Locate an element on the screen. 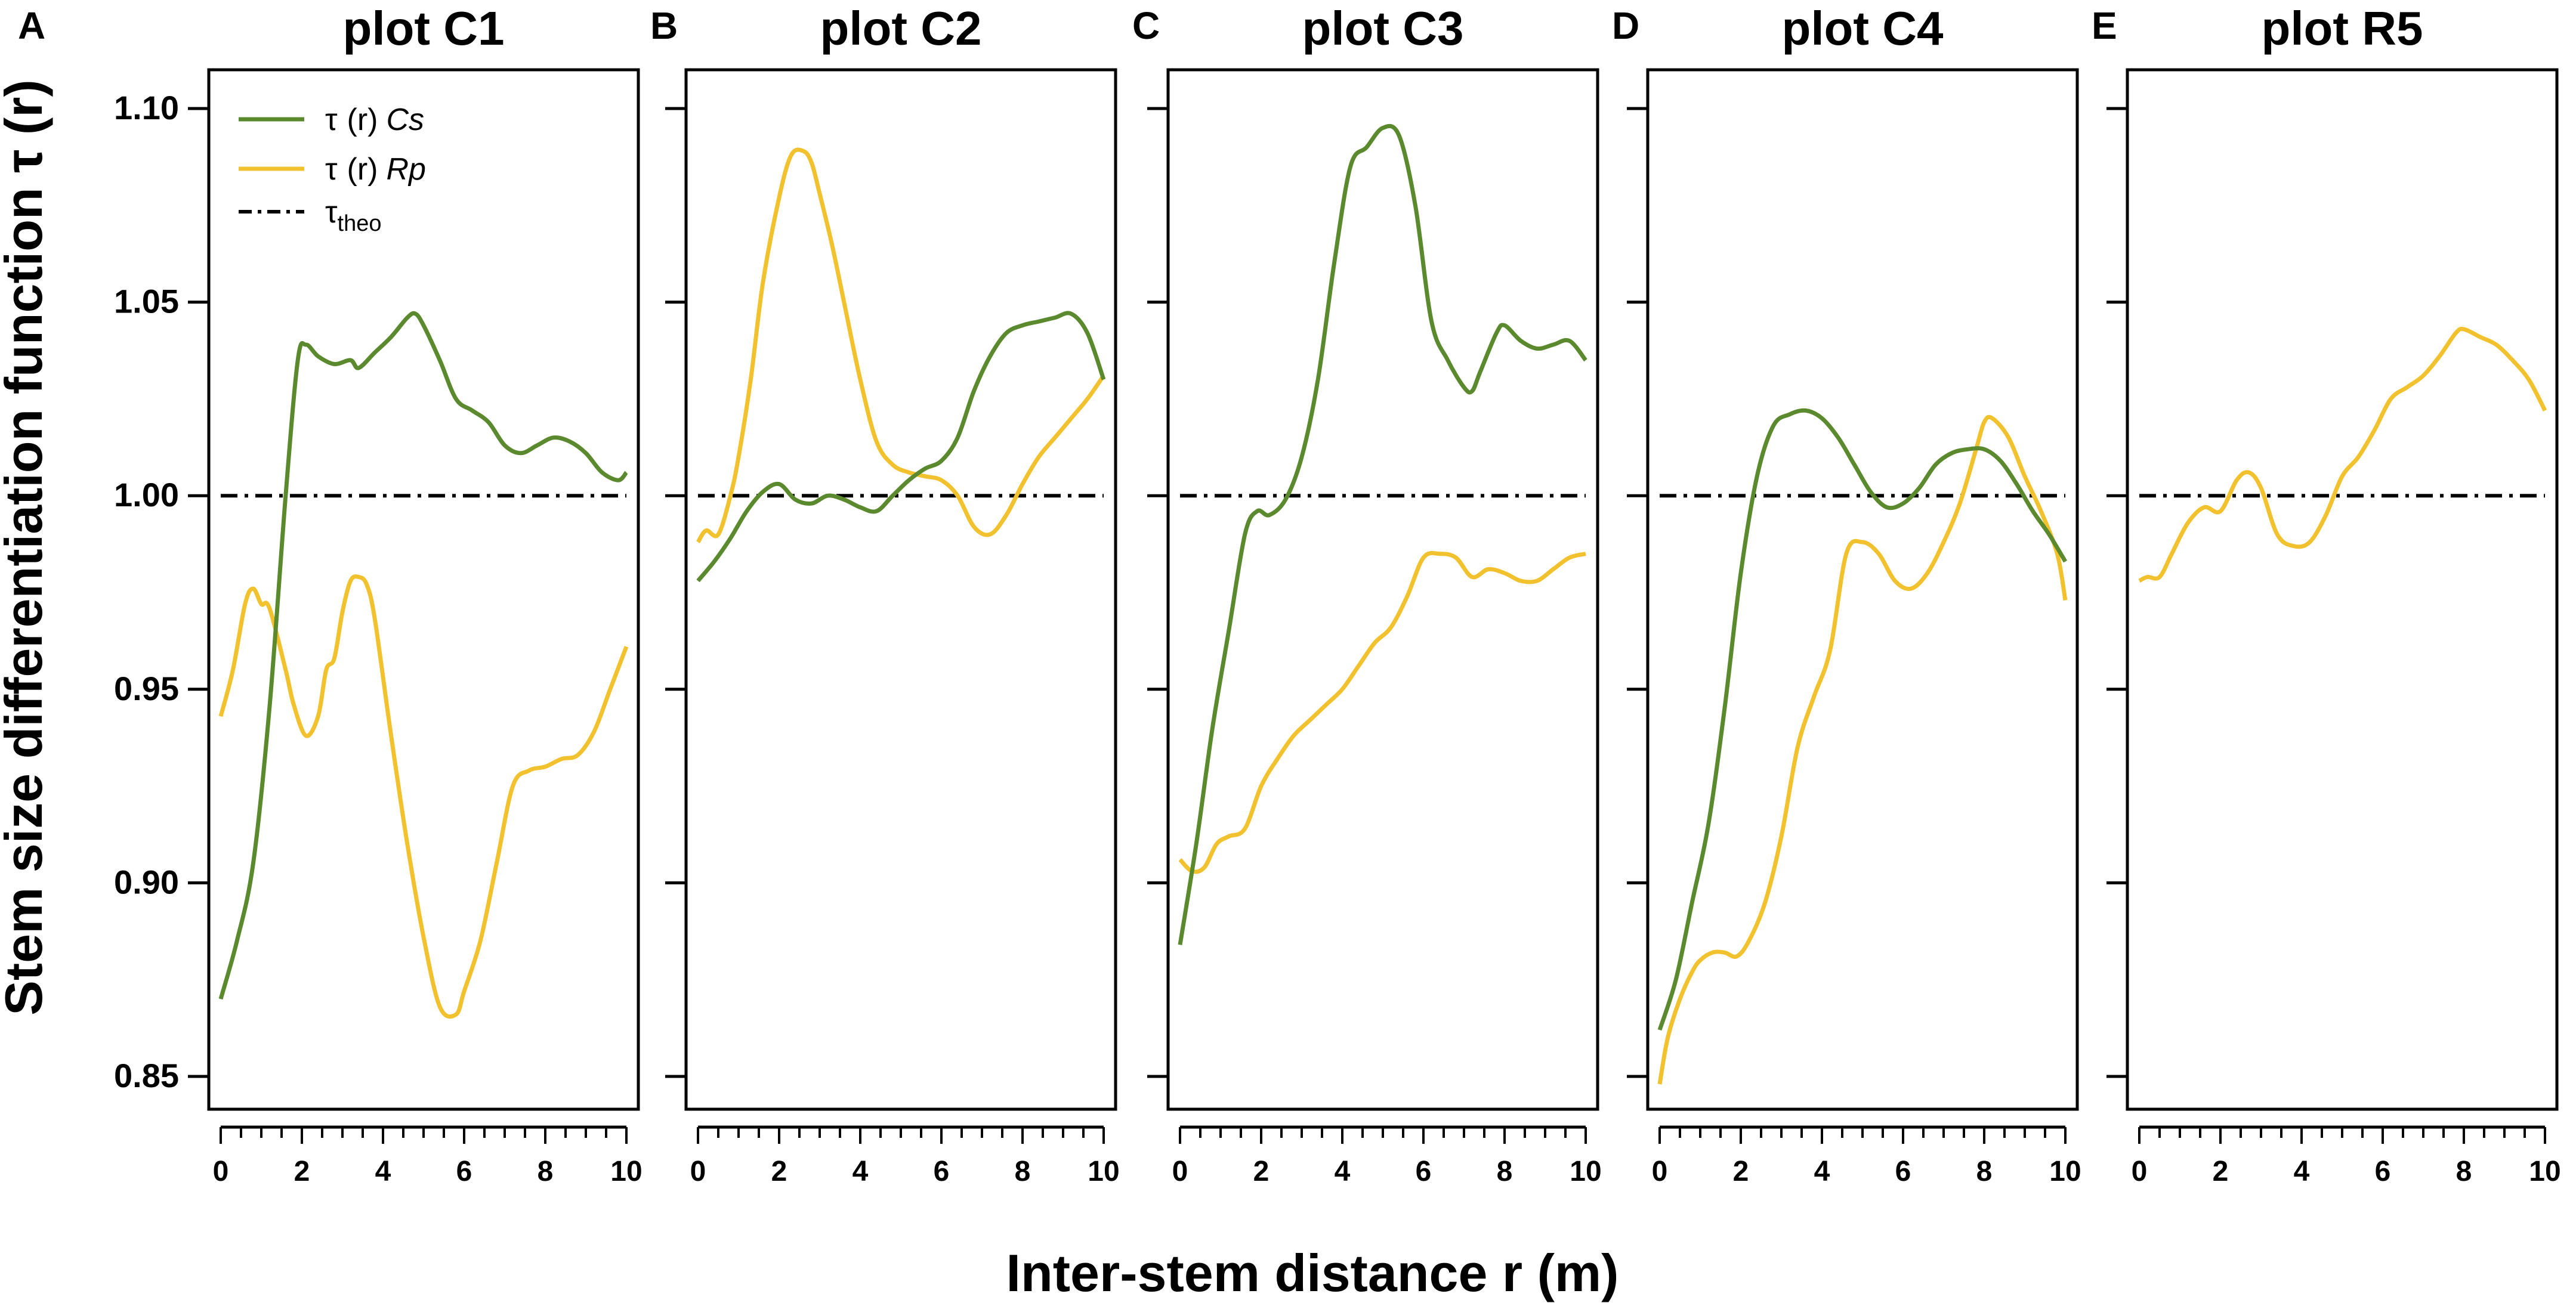 Image resolution: width=2576 pixels, height=1309 pixels. y-tick-label: 1.05 is located at coordinates (146, 301).